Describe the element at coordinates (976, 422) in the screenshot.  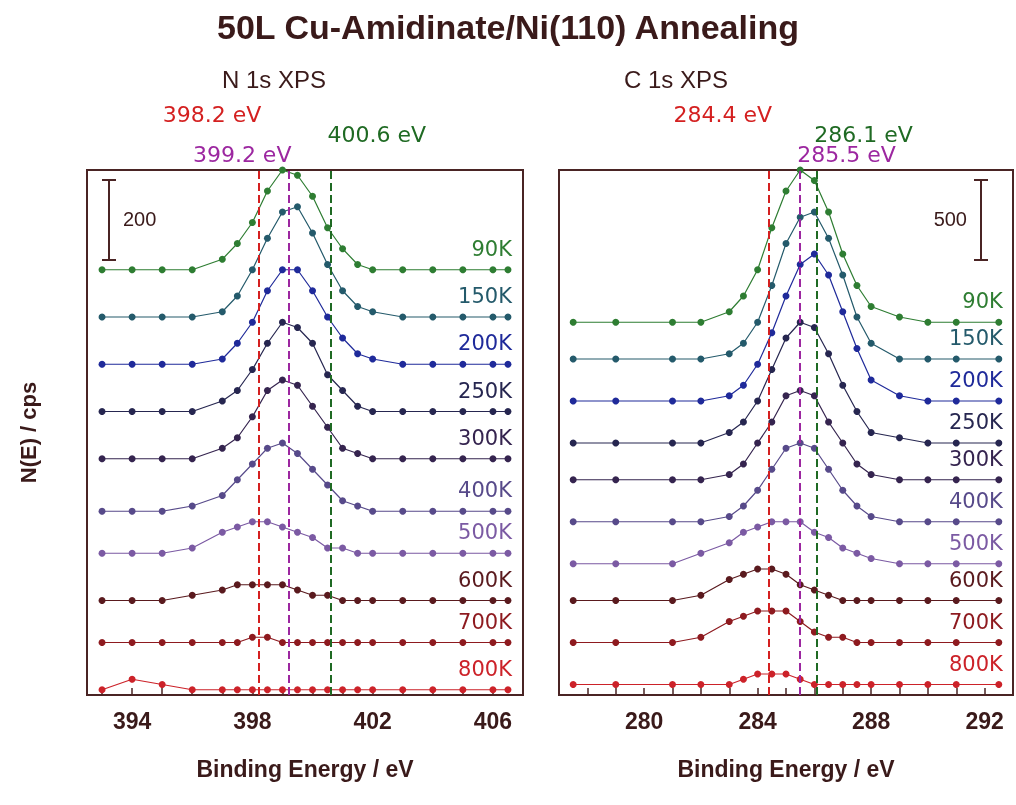
I see `series-label: 250K` at that location.